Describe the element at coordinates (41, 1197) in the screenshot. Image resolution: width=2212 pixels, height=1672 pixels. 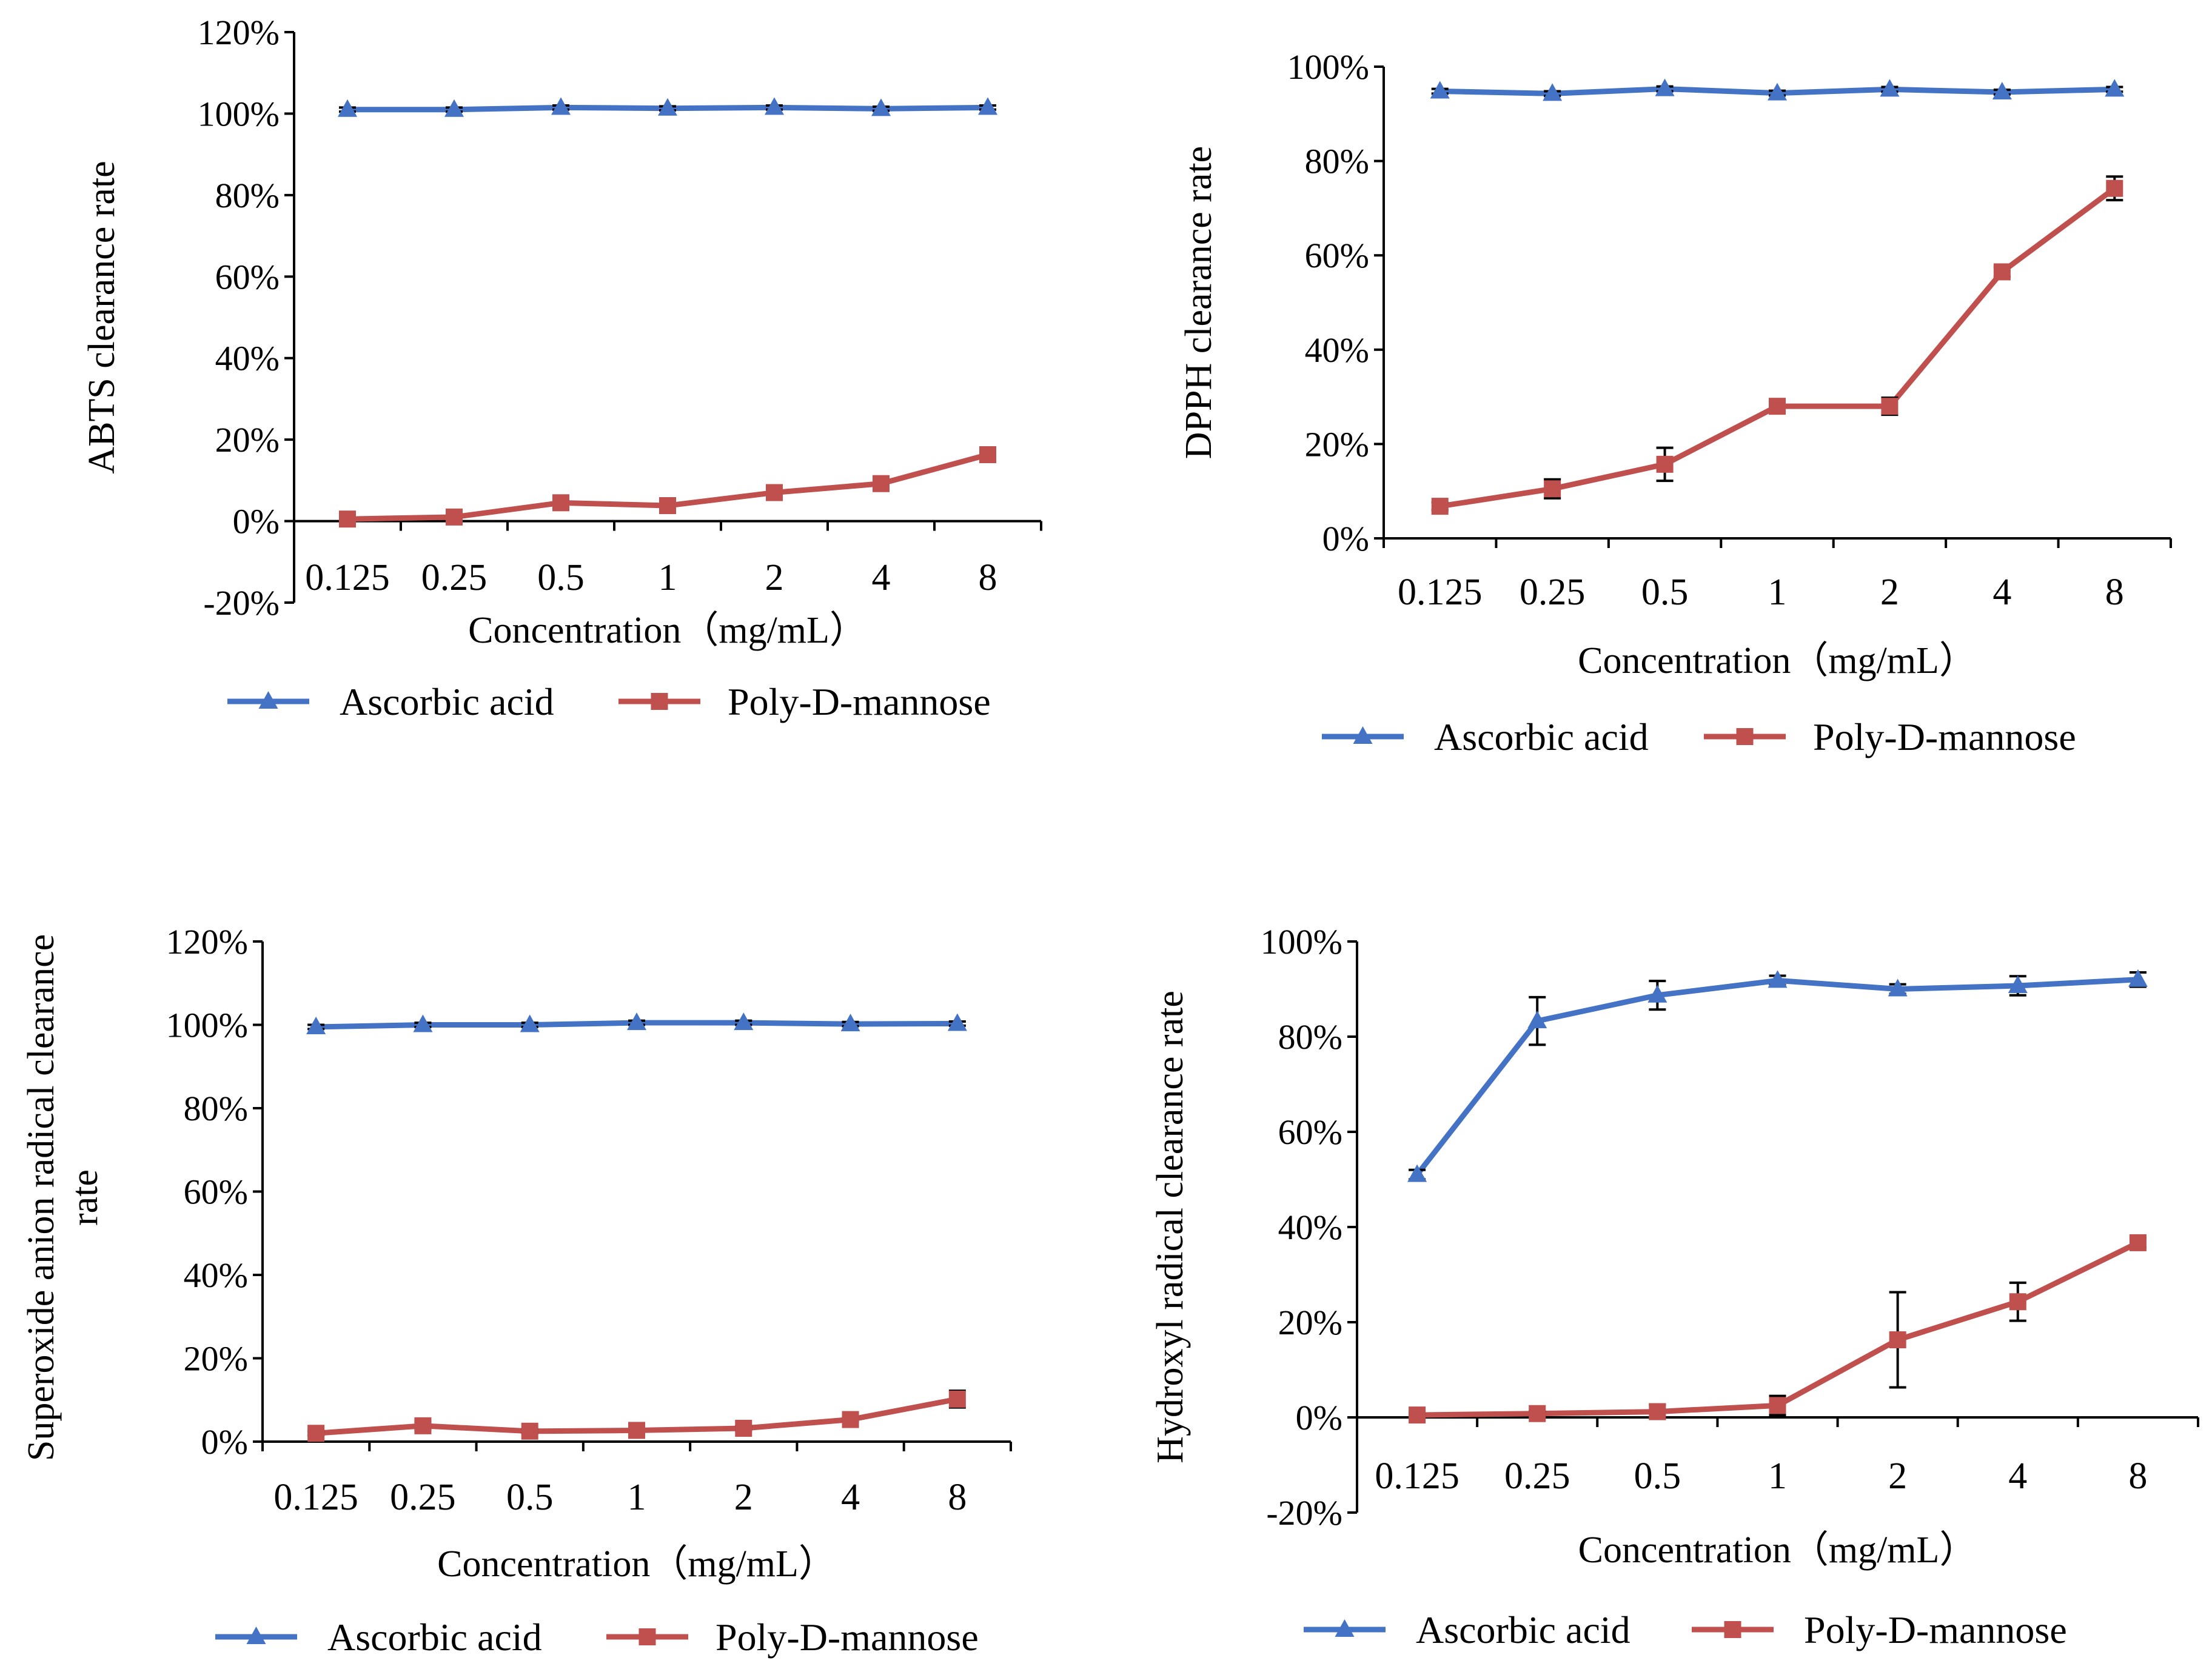
I see `y-axis-title: Superoxide anion radical clearance` at that location.